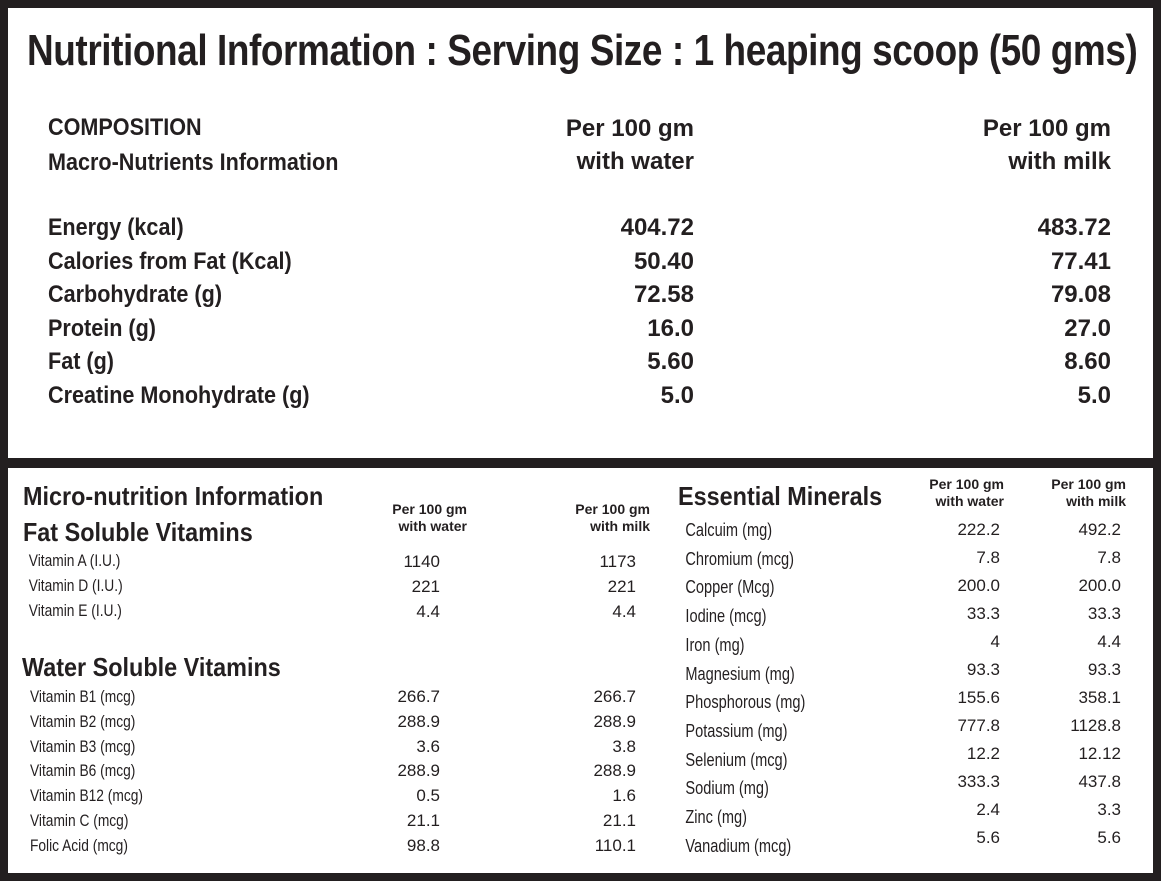 This screenshot has height=881, width=1161. Describe the element at coordinates (1109, 557) in the screenshot. I see `nutrient-value-milk: 7.8` at that location.